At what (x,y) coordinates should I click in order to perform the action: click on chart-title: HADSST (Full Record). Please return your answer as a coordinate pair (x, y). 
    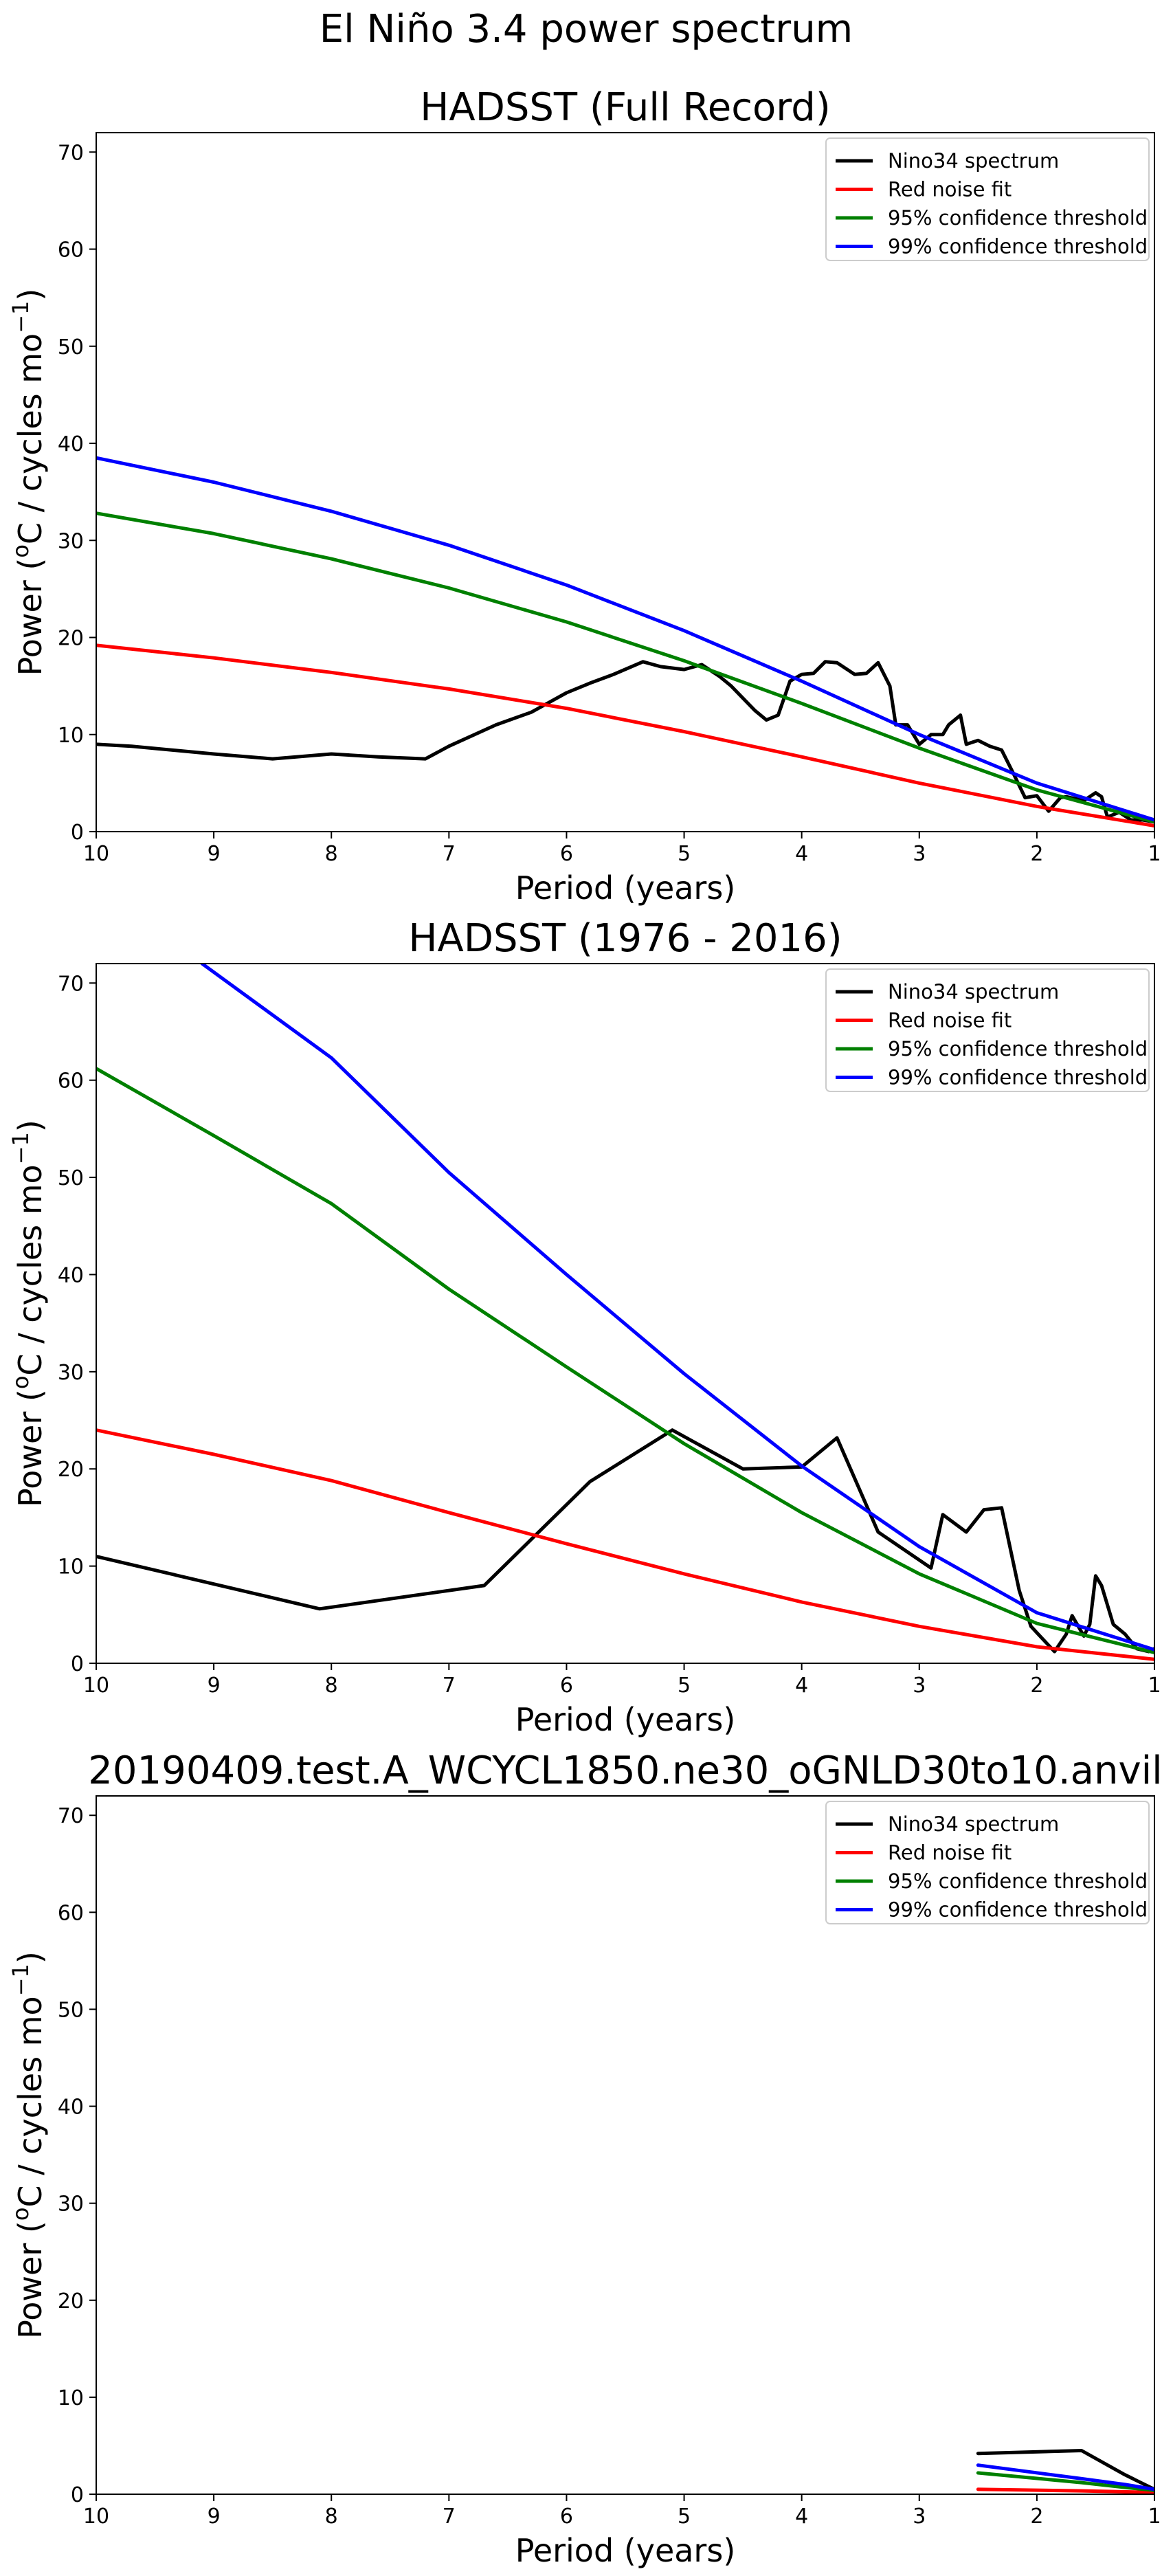
    Looking at the image, I should click on (625, 107).